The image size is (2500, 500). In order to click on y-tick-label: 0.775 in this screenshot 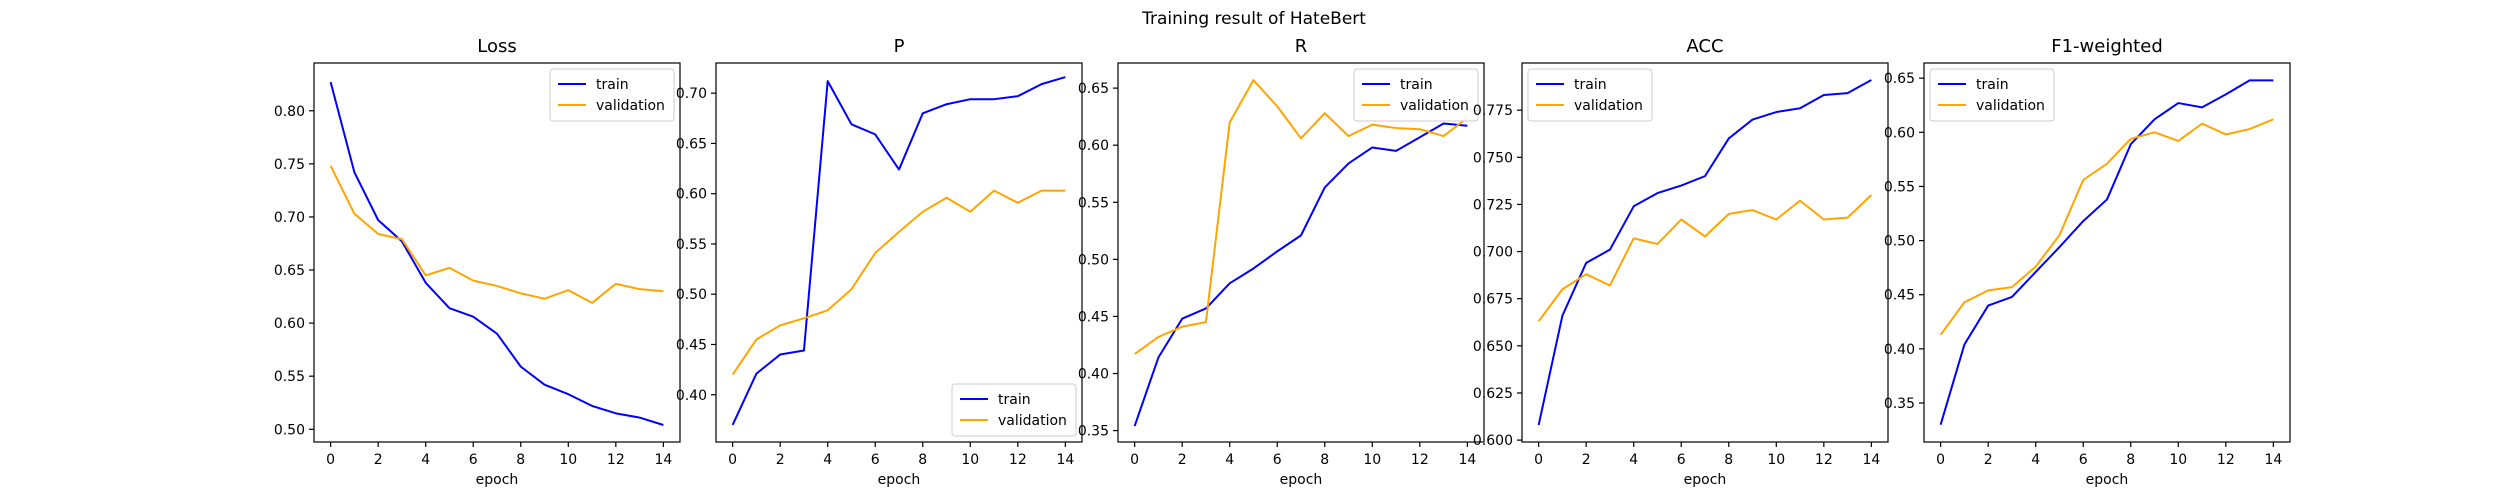, I will do `click(1493, 111)`.